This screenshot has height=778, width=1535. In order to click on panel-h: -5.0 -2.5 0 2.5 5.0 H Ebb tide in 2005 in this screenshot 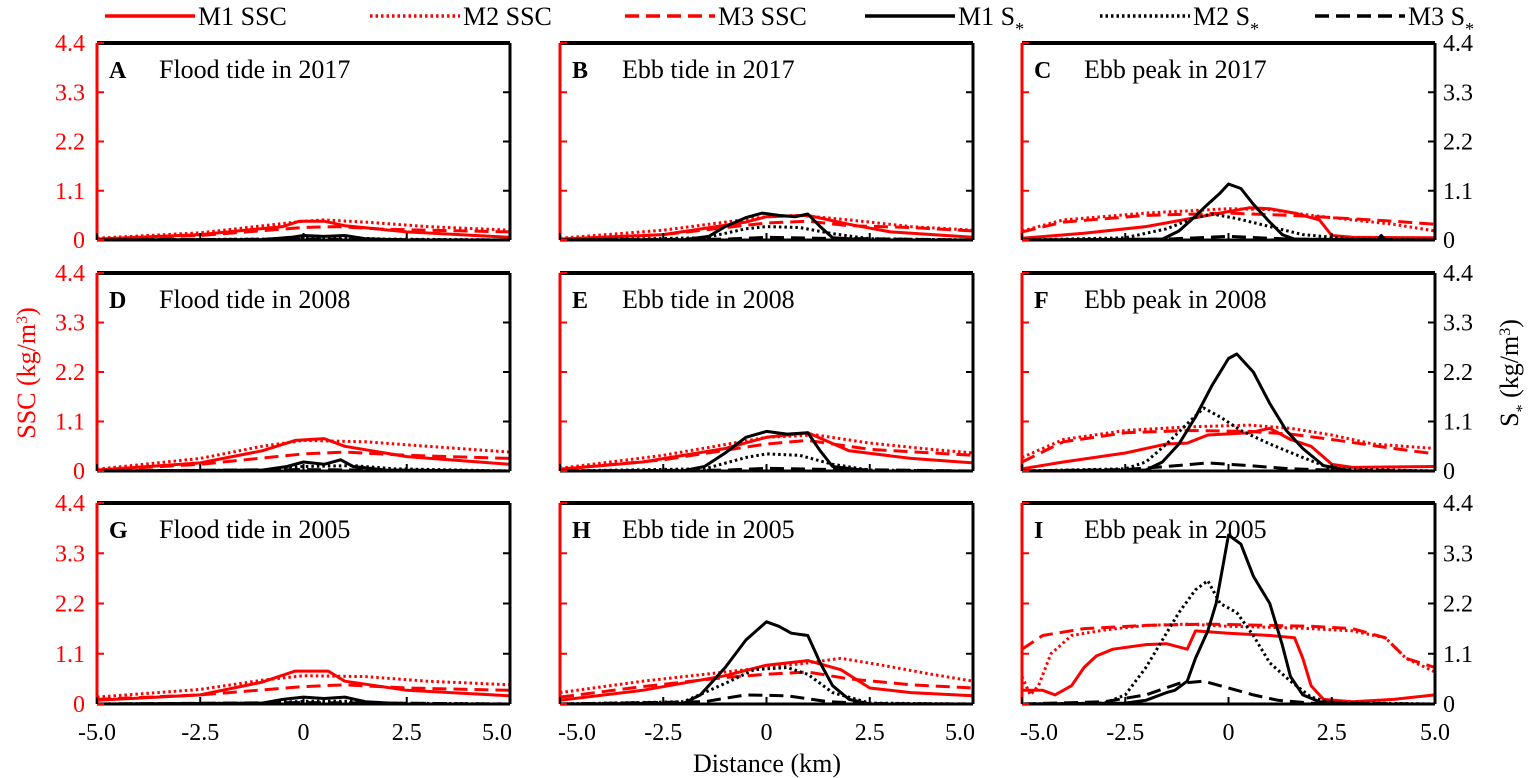, I will do `click(766, 623)`.